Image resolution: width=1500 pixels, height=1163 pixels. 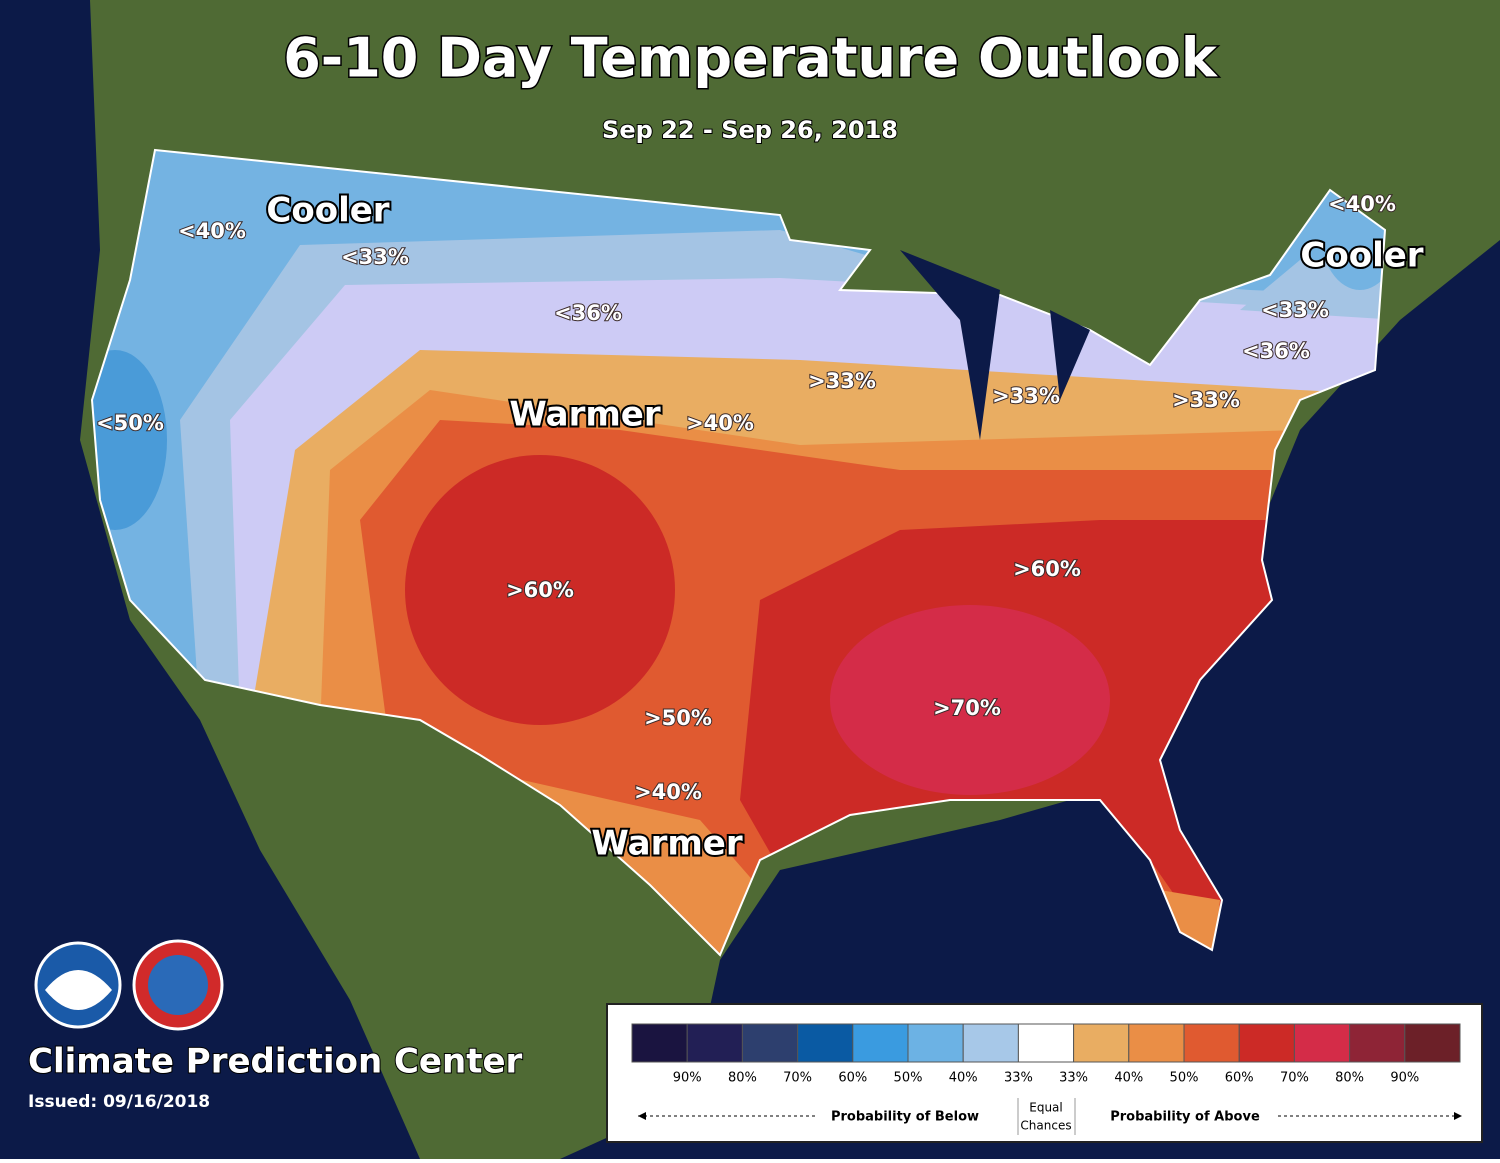 What do you see at coordinates (1046, 1108) in the screenshot?
I see `legend-equal: Equal` at bounding box center [1046, 1108].